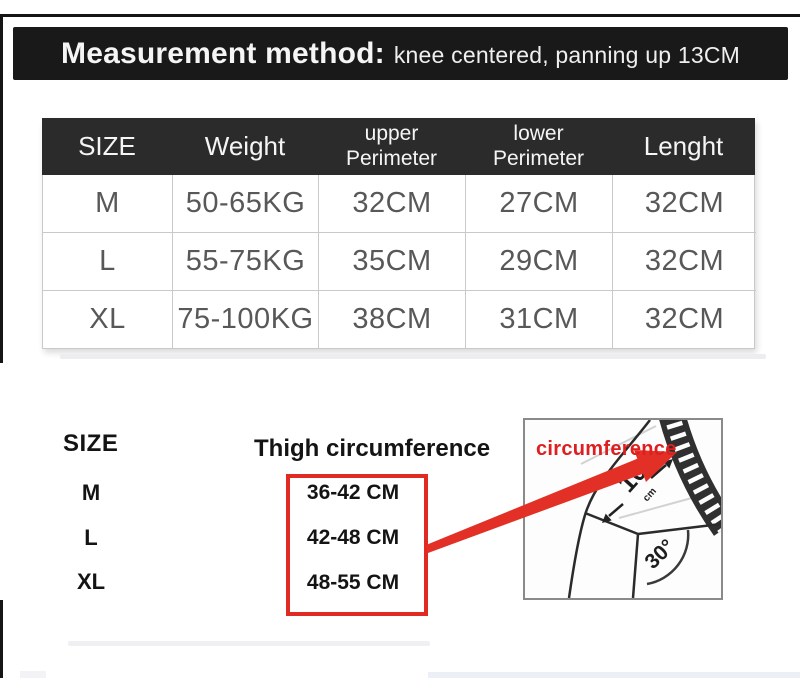  What do you see at coordinates (1, 639) in the screenshot?
I see `frame-left-rule-lower` at bounding box center [1, 639].